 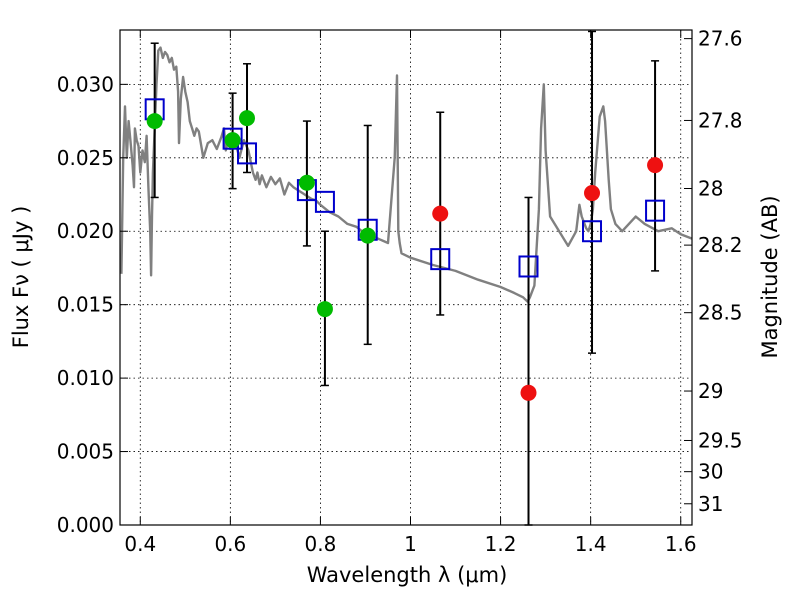 What do you see at coordinates (681, 544) in the screenshot?
I see `x-tick-label: 1.6` at bounding box center [681, 544].